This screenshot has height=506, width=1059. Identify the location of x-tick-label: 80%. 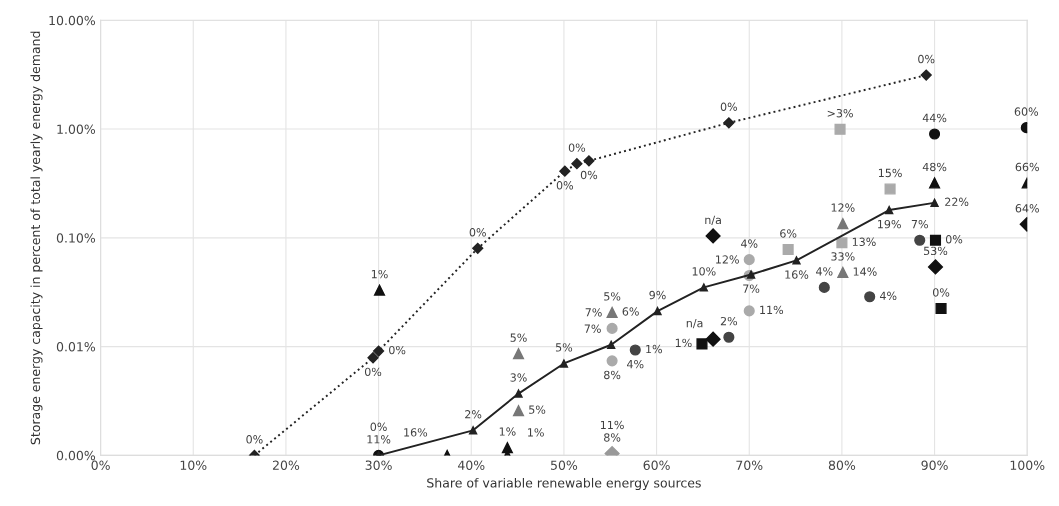
(842, 465).